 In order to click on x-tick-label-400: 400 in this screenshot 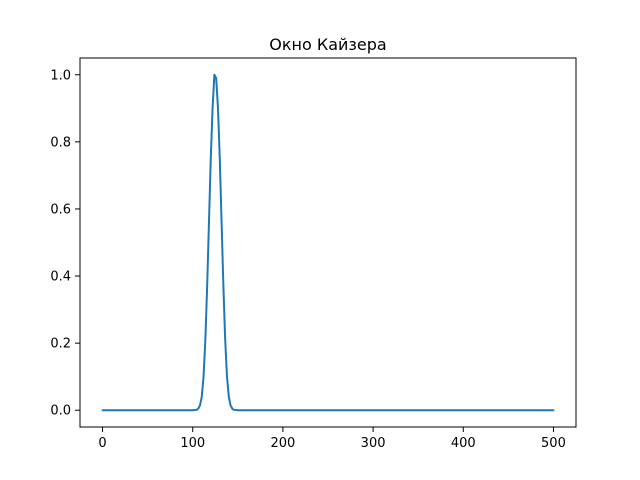, I will do `click(463, 443)`.